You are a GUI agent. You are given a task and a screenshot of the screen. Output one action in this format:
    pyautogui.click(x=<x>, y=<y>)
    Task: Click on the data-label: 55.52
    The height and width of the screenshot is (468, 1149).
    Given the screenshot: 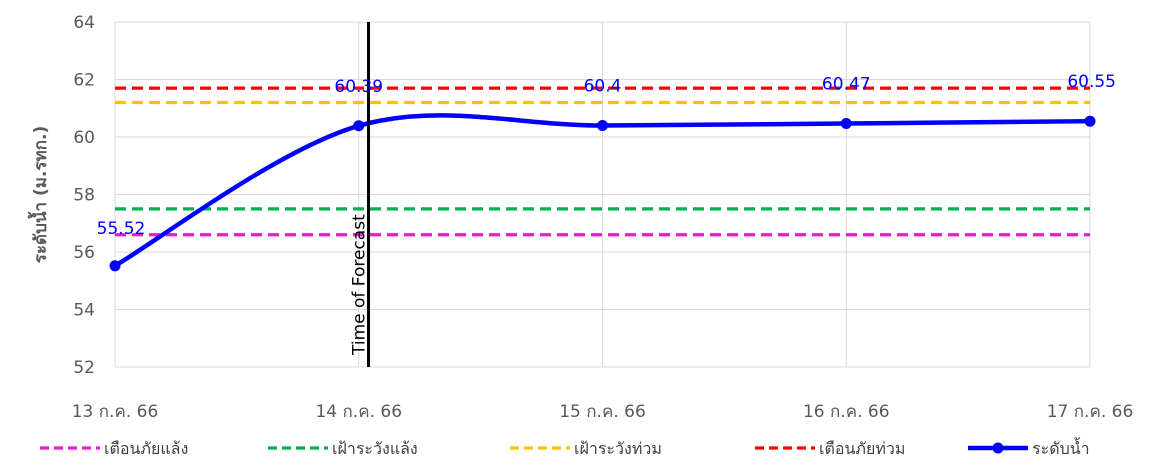 What is the action you would take?
    pyautogui.click(x=121, y=229)
    